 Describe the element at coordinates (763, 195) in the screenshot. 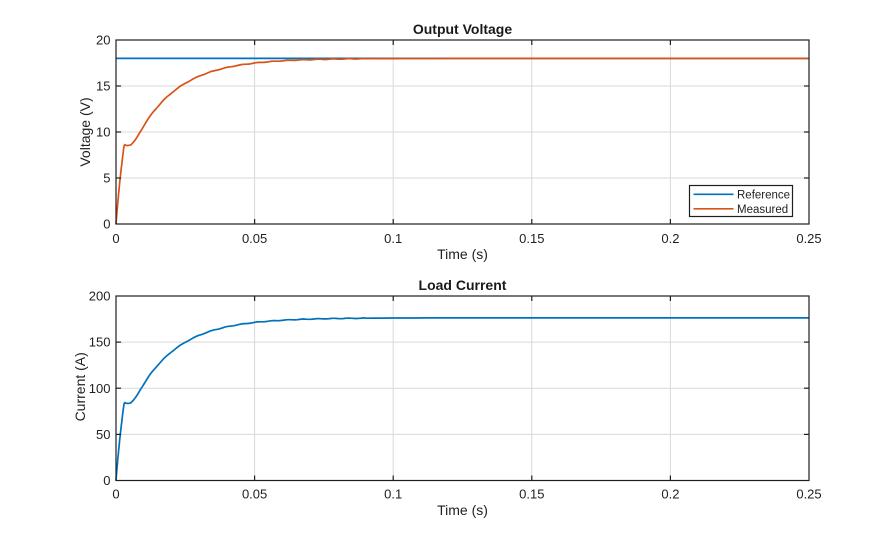

I see `svg-text: Reference` at that location.